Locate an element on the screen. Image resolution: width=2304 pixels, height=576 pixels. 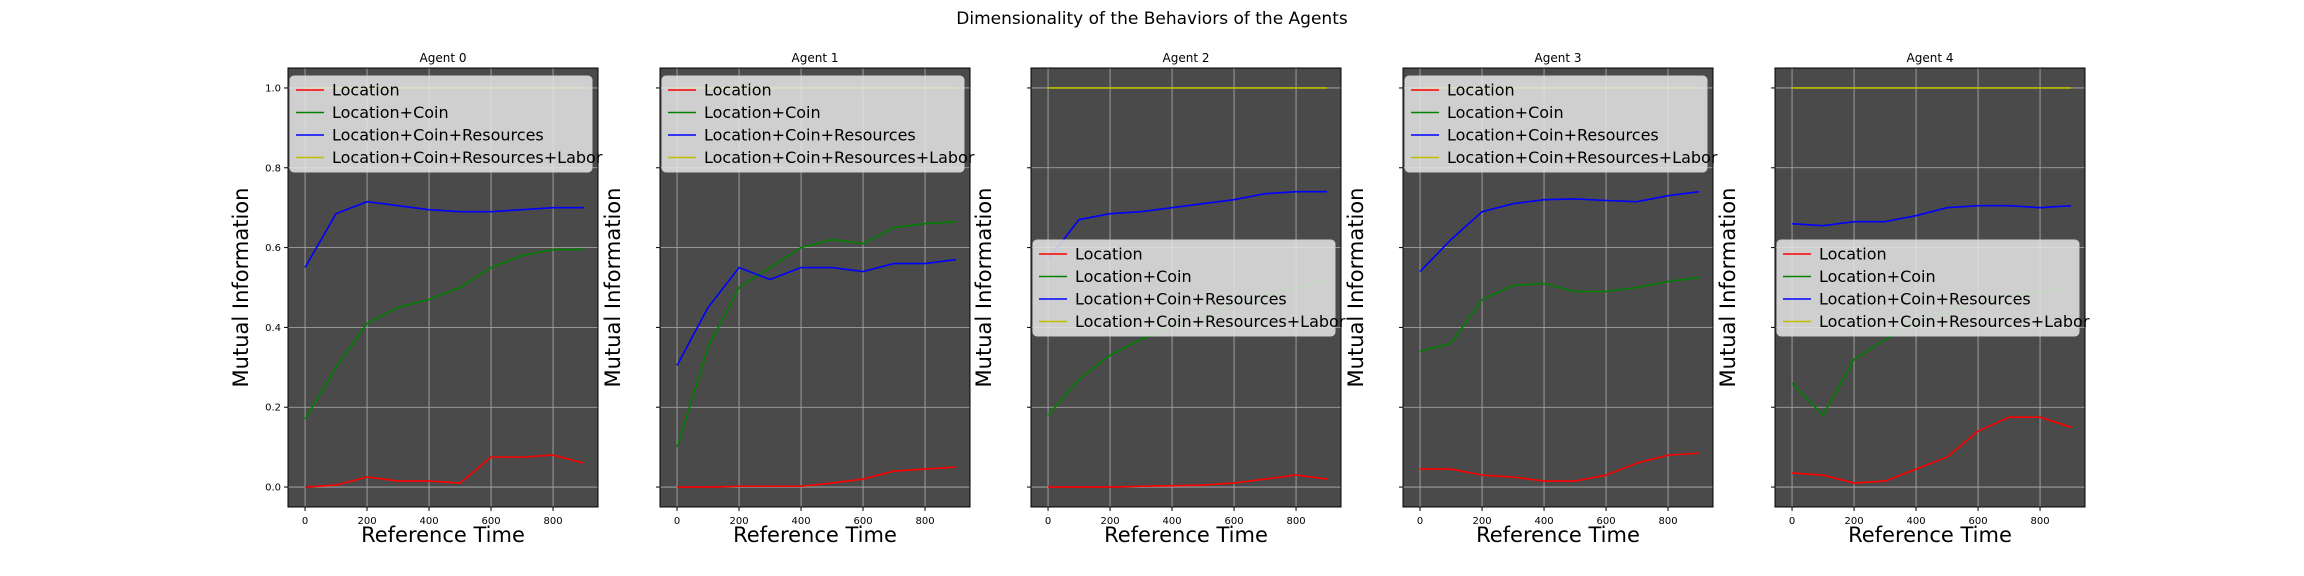
y-tick-label: 1.0 is located at coordinates (273, 88).